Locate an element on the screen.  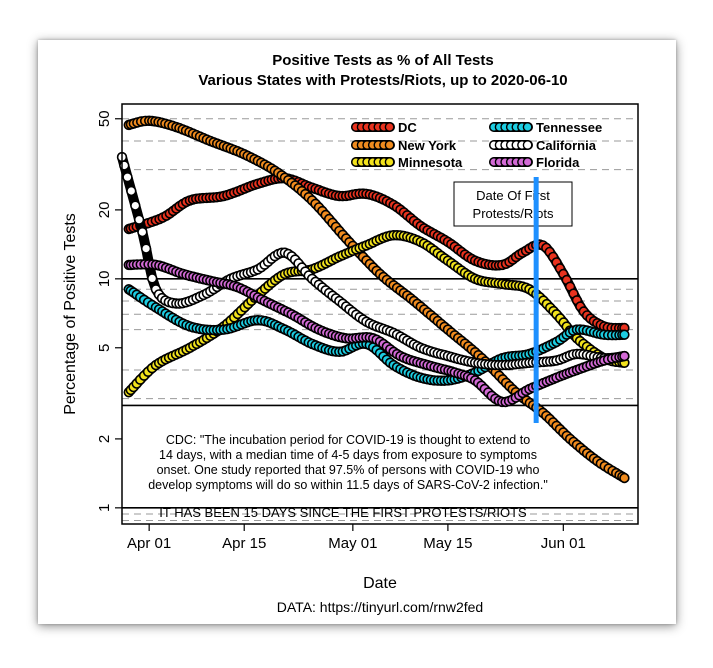
vline-label-box: Date Of First Protests/Riots is located at coordinates (513, 204).